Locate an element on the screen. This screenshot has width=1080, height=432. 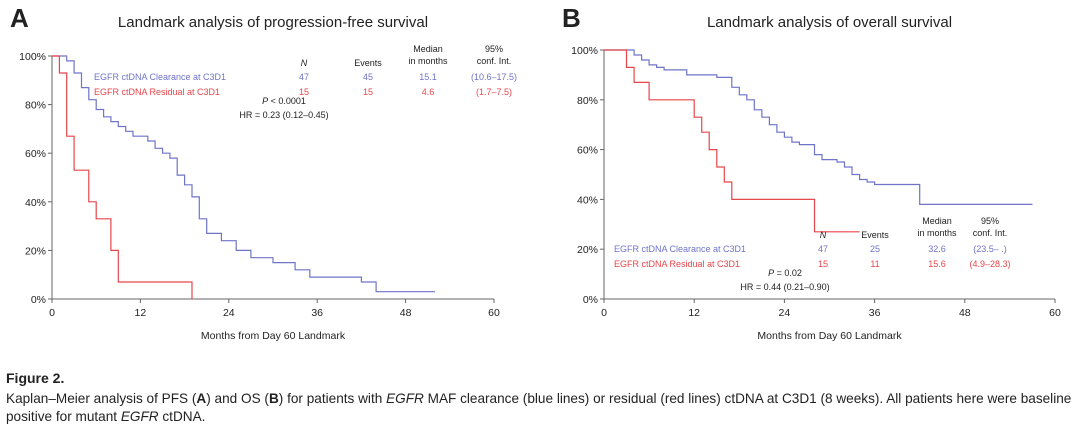
table-cell-events: 11 is located at coordinates (874, 264).